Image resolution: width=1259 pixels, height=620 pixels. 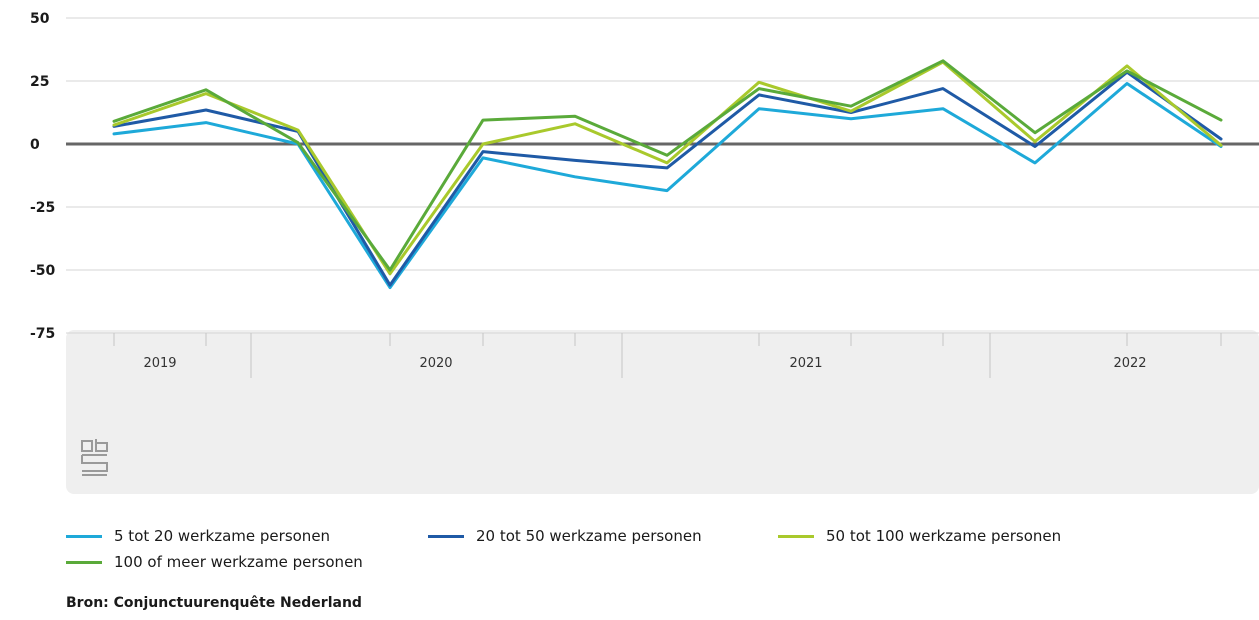 What do you see at coordinates (40, 19) in the screenshot?
I see `y-tick-label: 50` at bounding box center [40, 19].